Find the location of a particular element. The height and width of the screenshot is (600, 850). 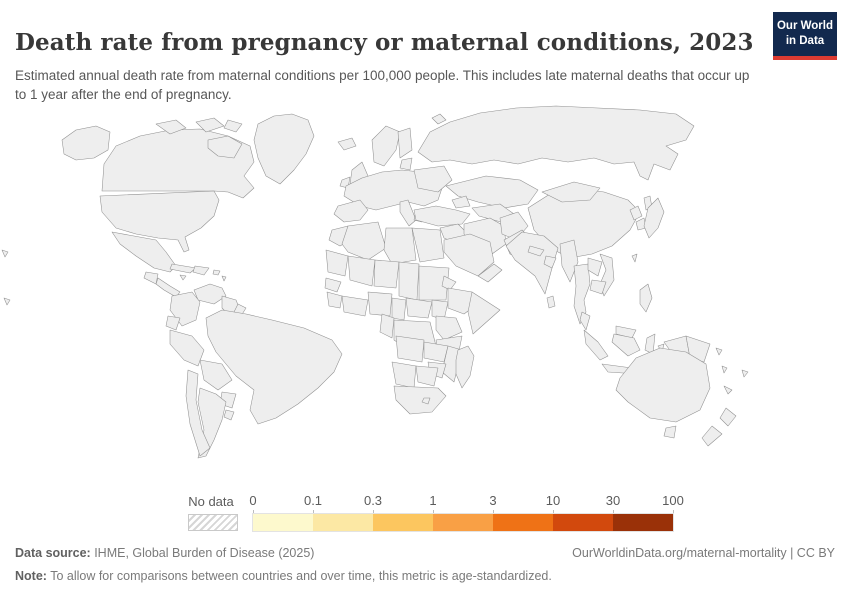

map-region-scandinavia is located at coordinates (386, 146).